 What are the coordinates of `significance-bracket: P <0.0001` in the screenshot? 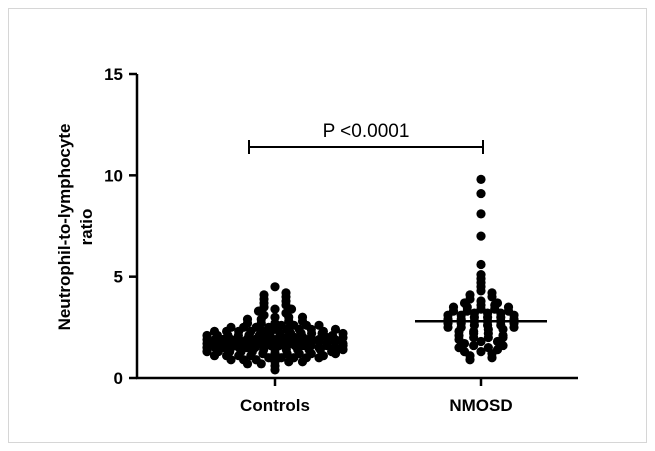 It's located at (366, 137).